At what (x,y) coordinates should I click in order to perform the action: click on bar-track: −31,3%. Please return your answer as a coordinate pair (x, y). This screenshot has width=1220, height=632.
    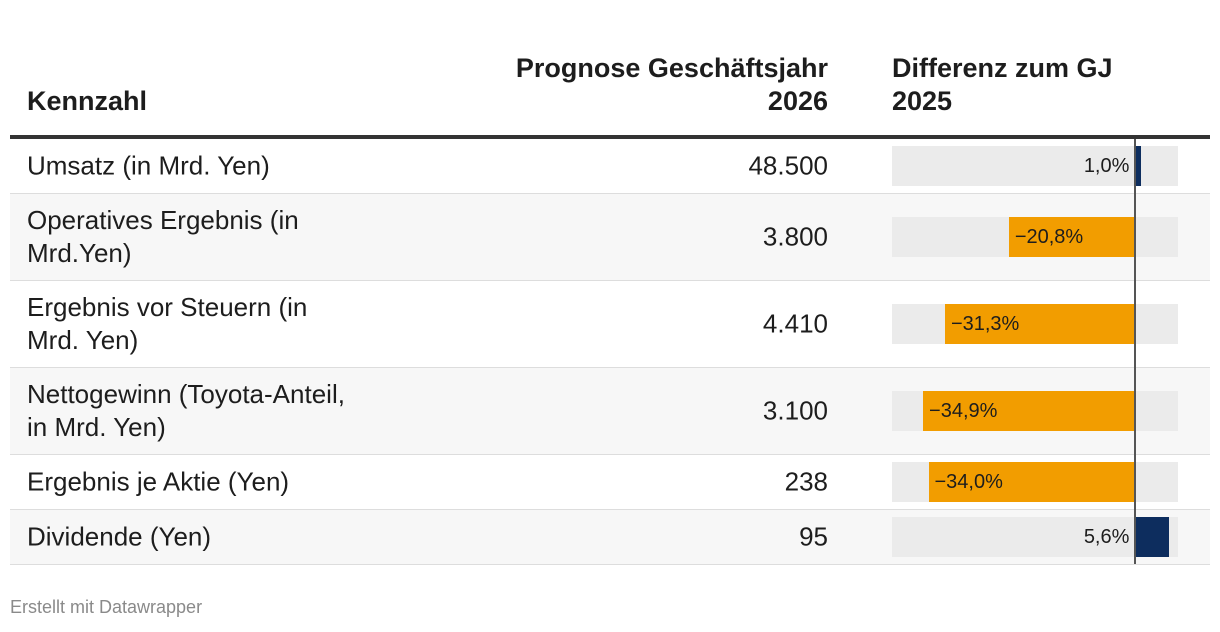
    Looking at the image, I should click on (1035, 324).